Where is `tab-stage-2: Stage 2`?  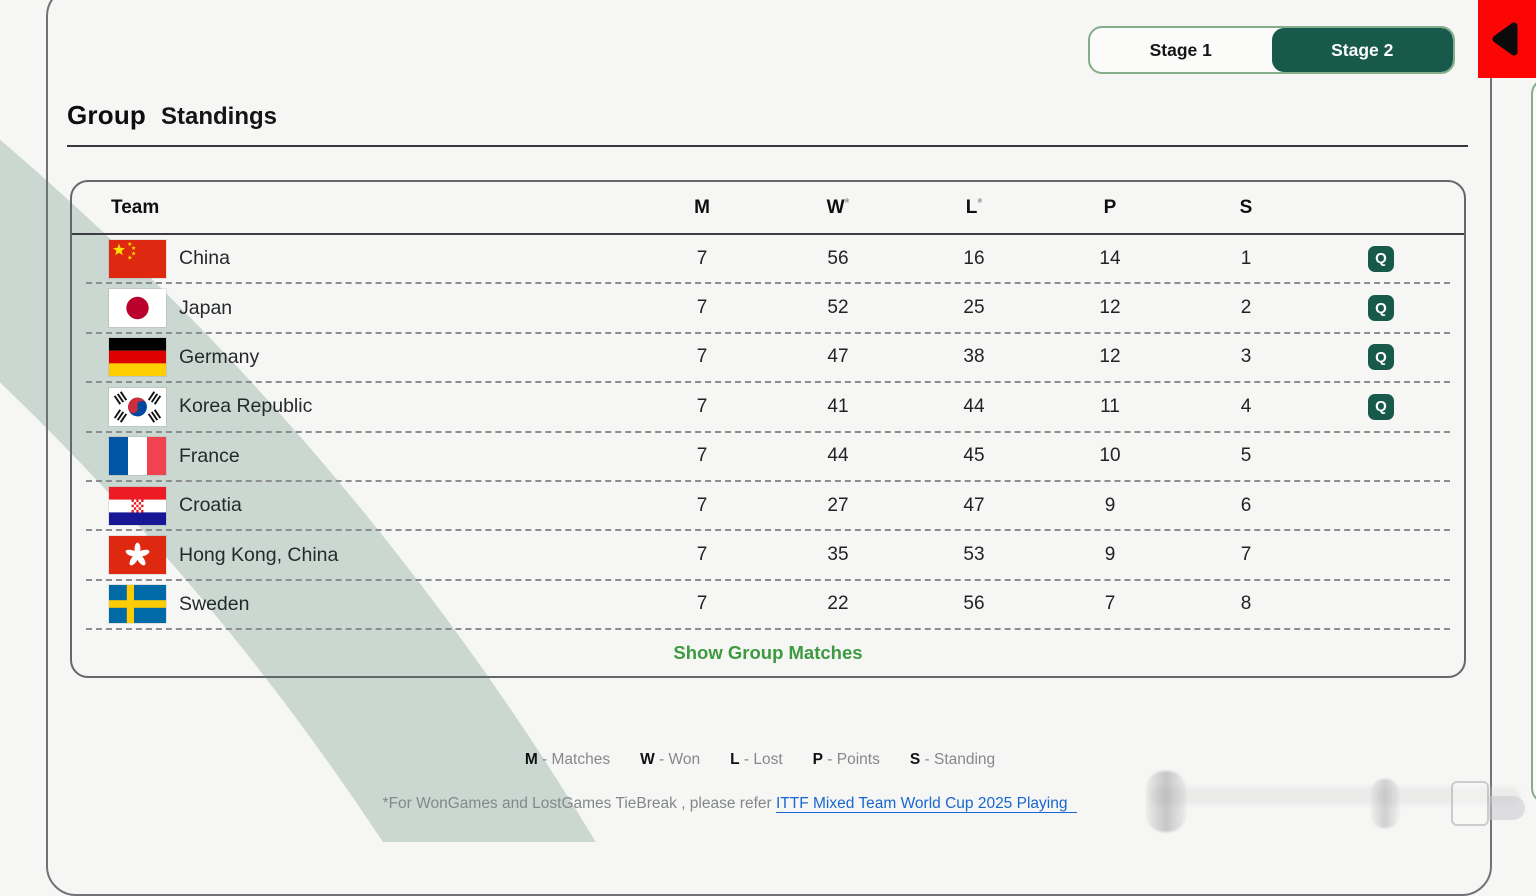 tab-stage-2: Stage 2 is located at coordinates (1362, 50).